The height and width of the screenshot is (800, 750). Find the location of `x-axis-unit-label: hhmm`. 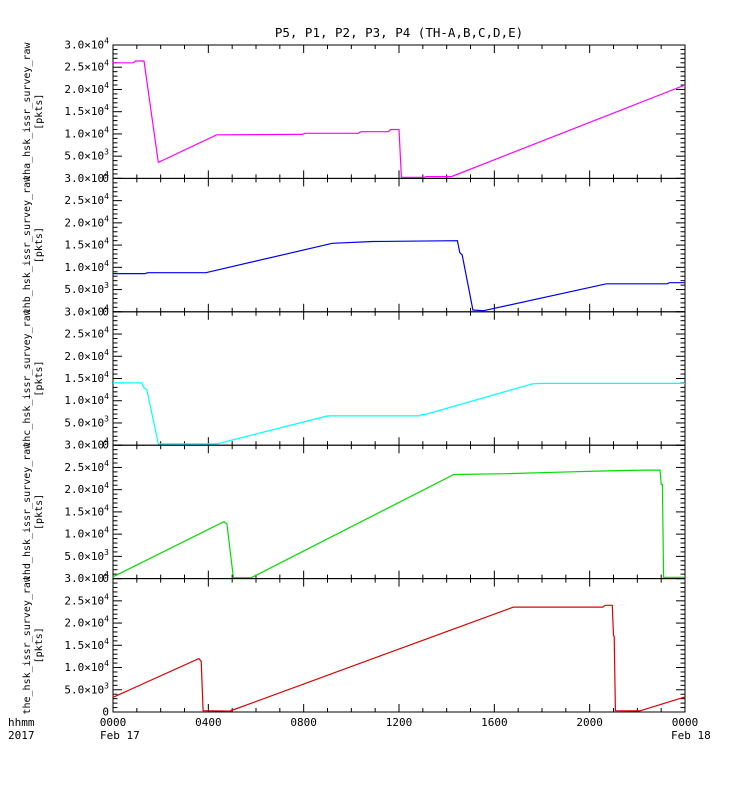

x-axis-unit-label: hhmm is located at coordinates (21, 722).